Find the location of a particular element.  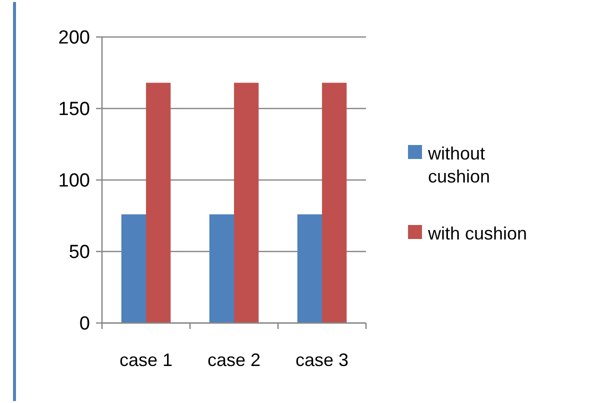

y-tick-label: 200 is located at coordinates (74, 38).